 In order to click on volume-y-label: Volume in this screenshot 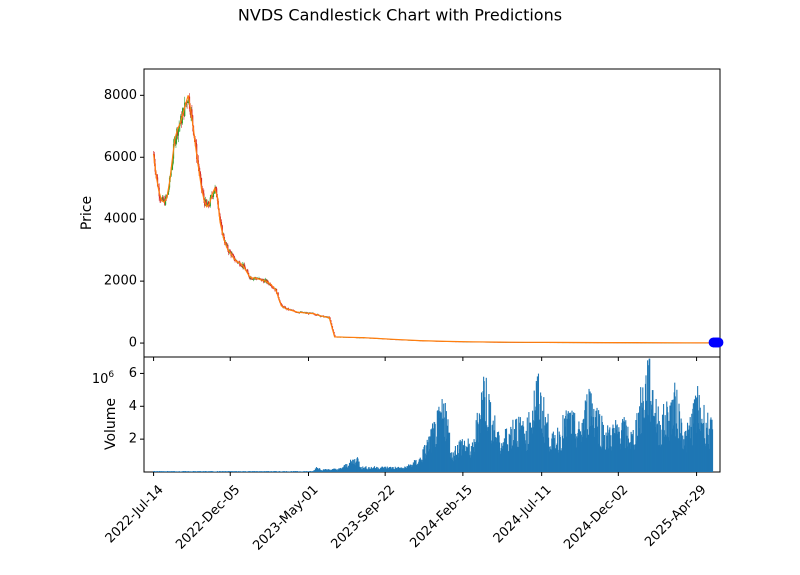, I will do `click(111, 424)`.